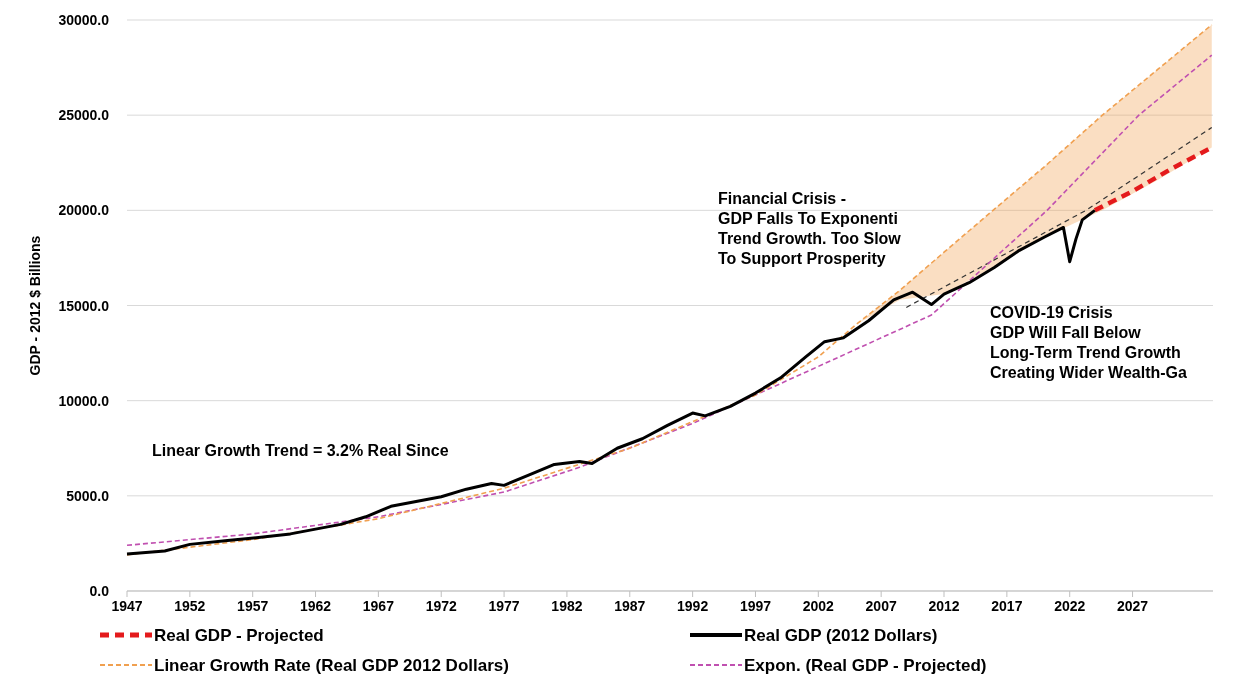 This screenshot has width=1242, height=695. Describe the element at coordinates (253, 606) in the screenshot. I see `x-tick-label: 1957` at that location.